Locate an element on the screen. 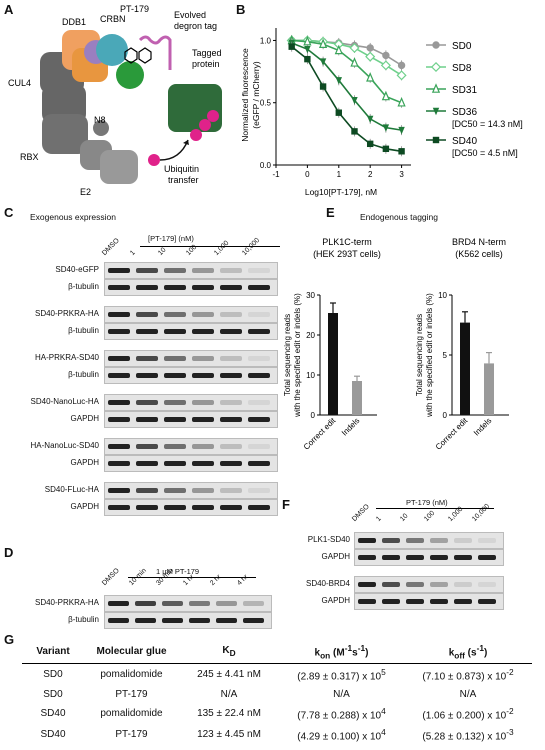 The width and height of the screenshot is (545, 750). panel-d-bracket is located at coordinates (192, 577).